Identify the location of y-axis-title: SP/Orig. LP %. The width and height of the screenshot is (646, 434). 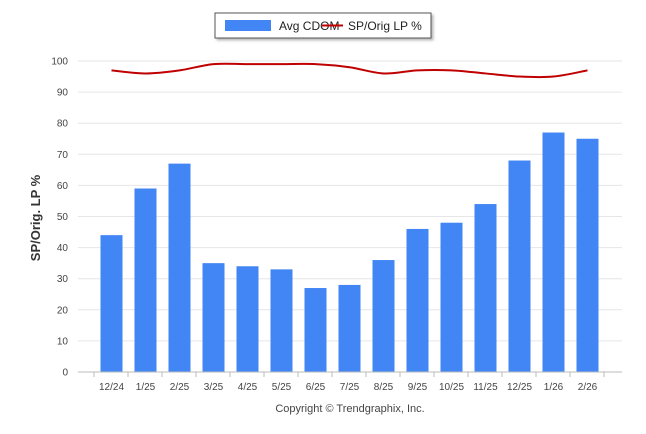
(35, 217).